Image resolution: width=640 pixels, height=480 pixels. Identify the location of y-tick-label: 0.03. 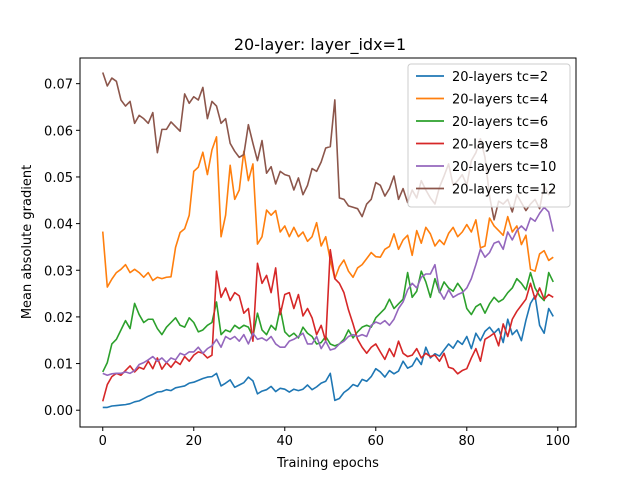
(58, 271).